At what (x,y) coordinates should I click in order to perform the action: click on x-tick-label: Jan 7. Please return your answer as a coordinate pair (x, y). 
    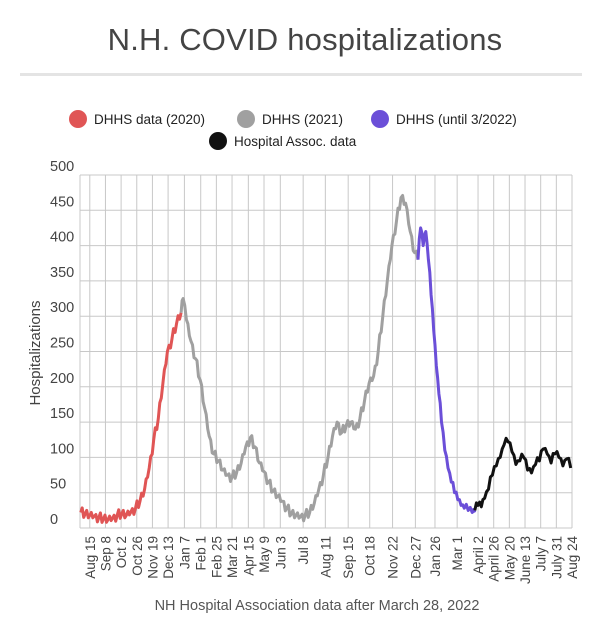
    Looking at the image, I should click on (184, 552).